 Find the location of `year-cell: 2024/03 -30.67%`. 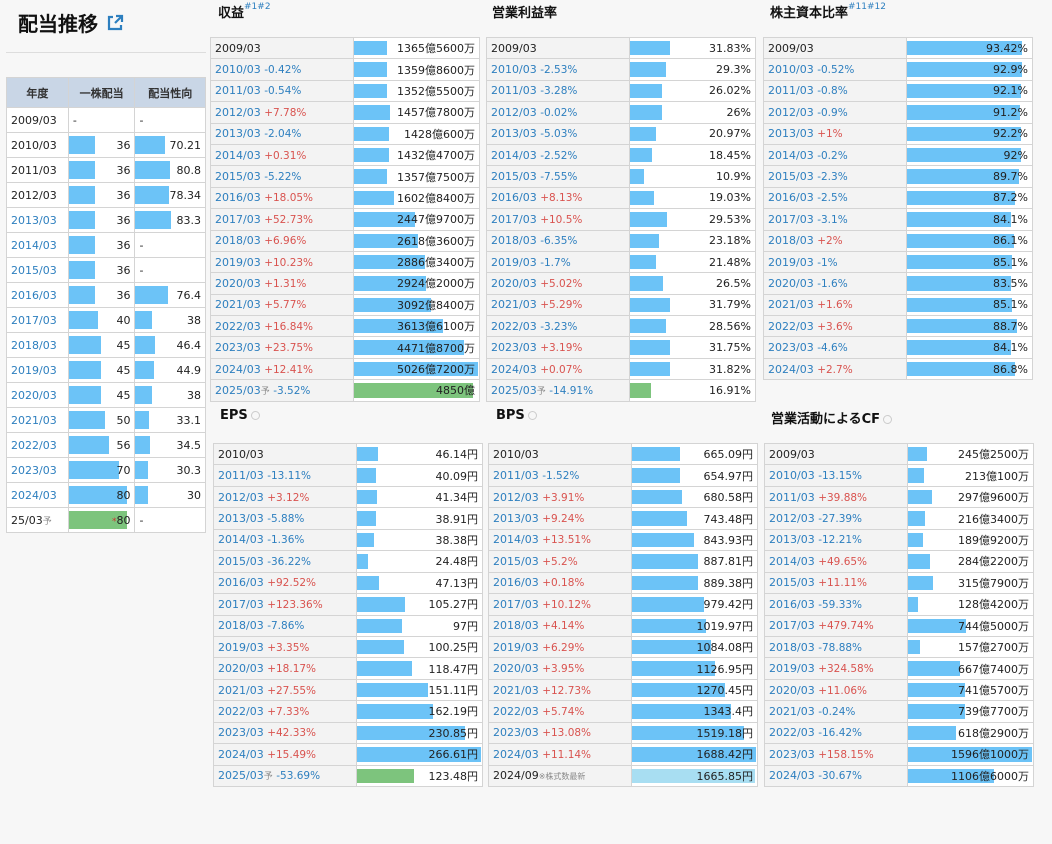

year-cell: 2024/03 -30.67% is located at coordinates (836, 776).